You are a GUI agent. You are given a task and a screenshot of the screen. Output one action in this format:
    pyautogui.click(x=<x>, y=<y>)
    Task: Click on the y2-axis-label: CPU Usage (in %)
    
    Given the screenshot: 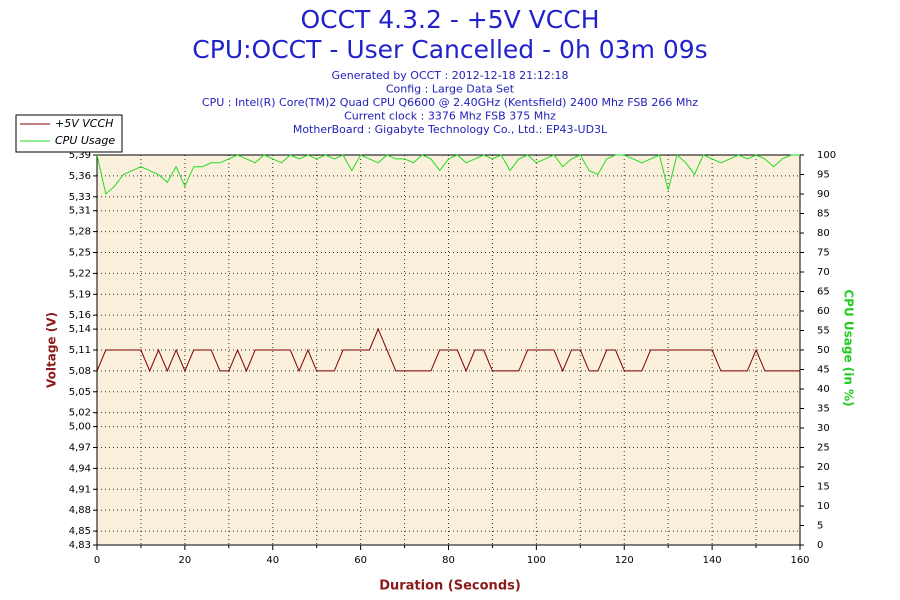 What is the action you would take?
    pyautogui.click(x=849, y=347)
    